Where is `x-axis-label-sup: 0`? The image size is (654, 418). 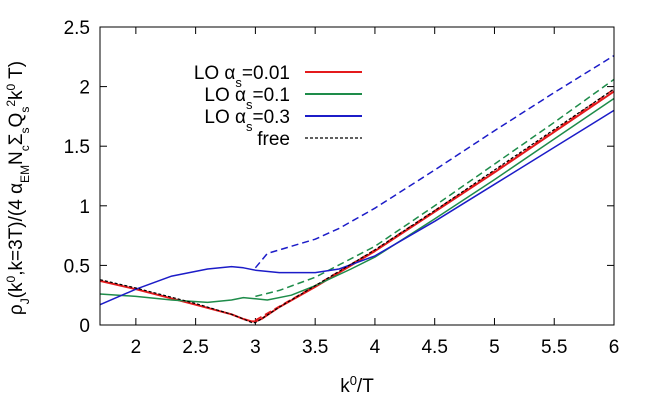 x-axis-label-sup: 0 is located at coordinates (353, 380).